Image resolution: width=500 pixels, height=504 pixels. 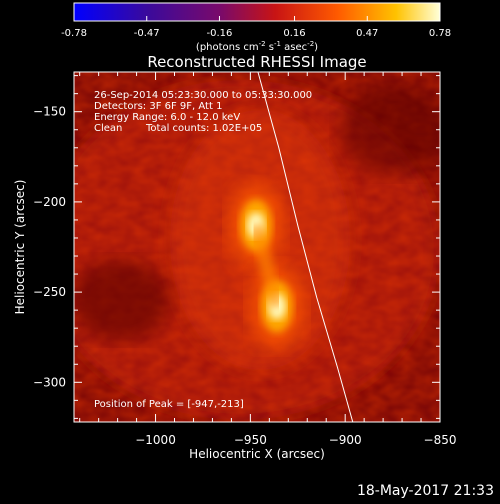 I want to click on colorbar-tick-label: 0.16, so click(x=294, y=33).